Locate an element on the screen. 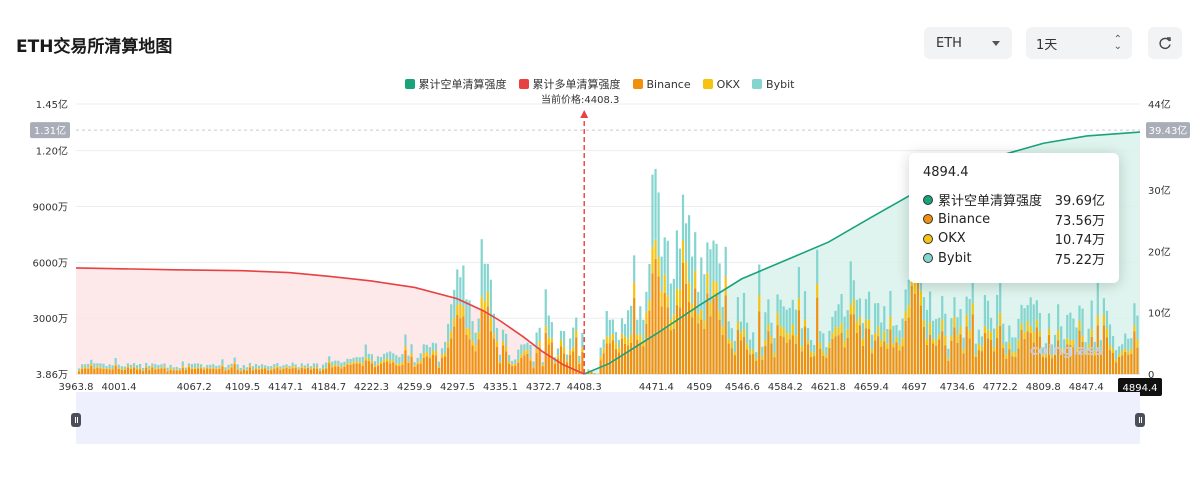 The width and height of the screenshot is (1199, 484). legend-item-okx: OKX is located at coordinates (721, 84).